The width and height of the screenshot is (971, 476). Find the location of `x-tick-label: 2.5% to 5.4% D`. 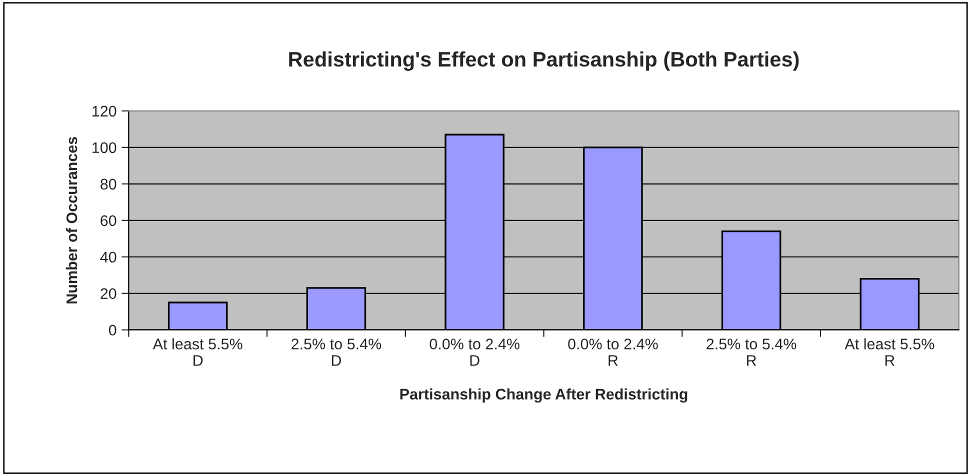

x-tick-label: 2.5% to 5.4% D is located at coordinates (337, 352).